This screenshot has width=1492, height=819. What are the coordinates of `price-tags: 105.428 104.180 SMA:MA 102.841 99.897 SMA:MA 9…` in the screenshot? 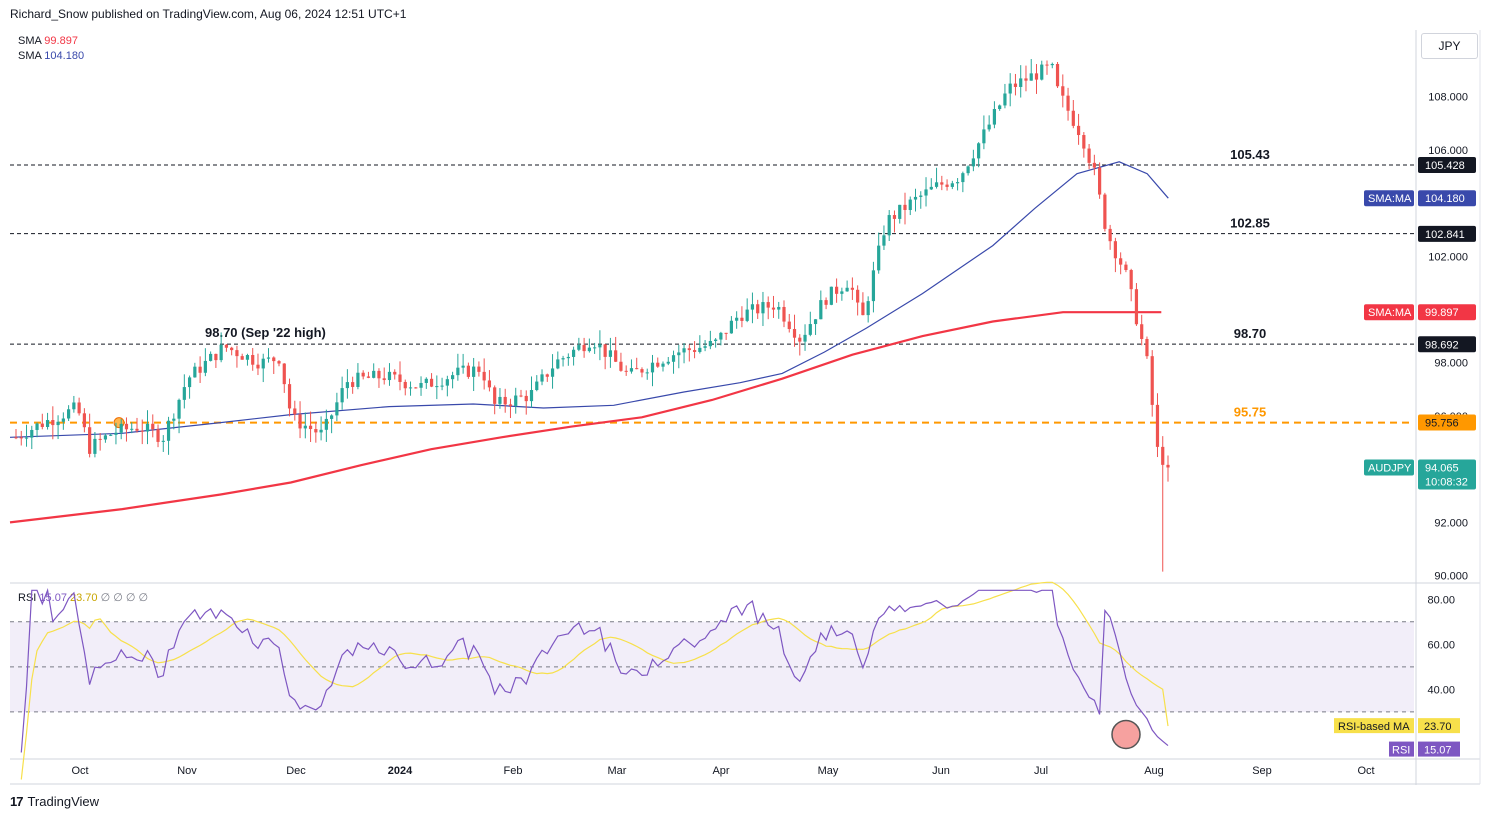 It's located at (1405, 457).